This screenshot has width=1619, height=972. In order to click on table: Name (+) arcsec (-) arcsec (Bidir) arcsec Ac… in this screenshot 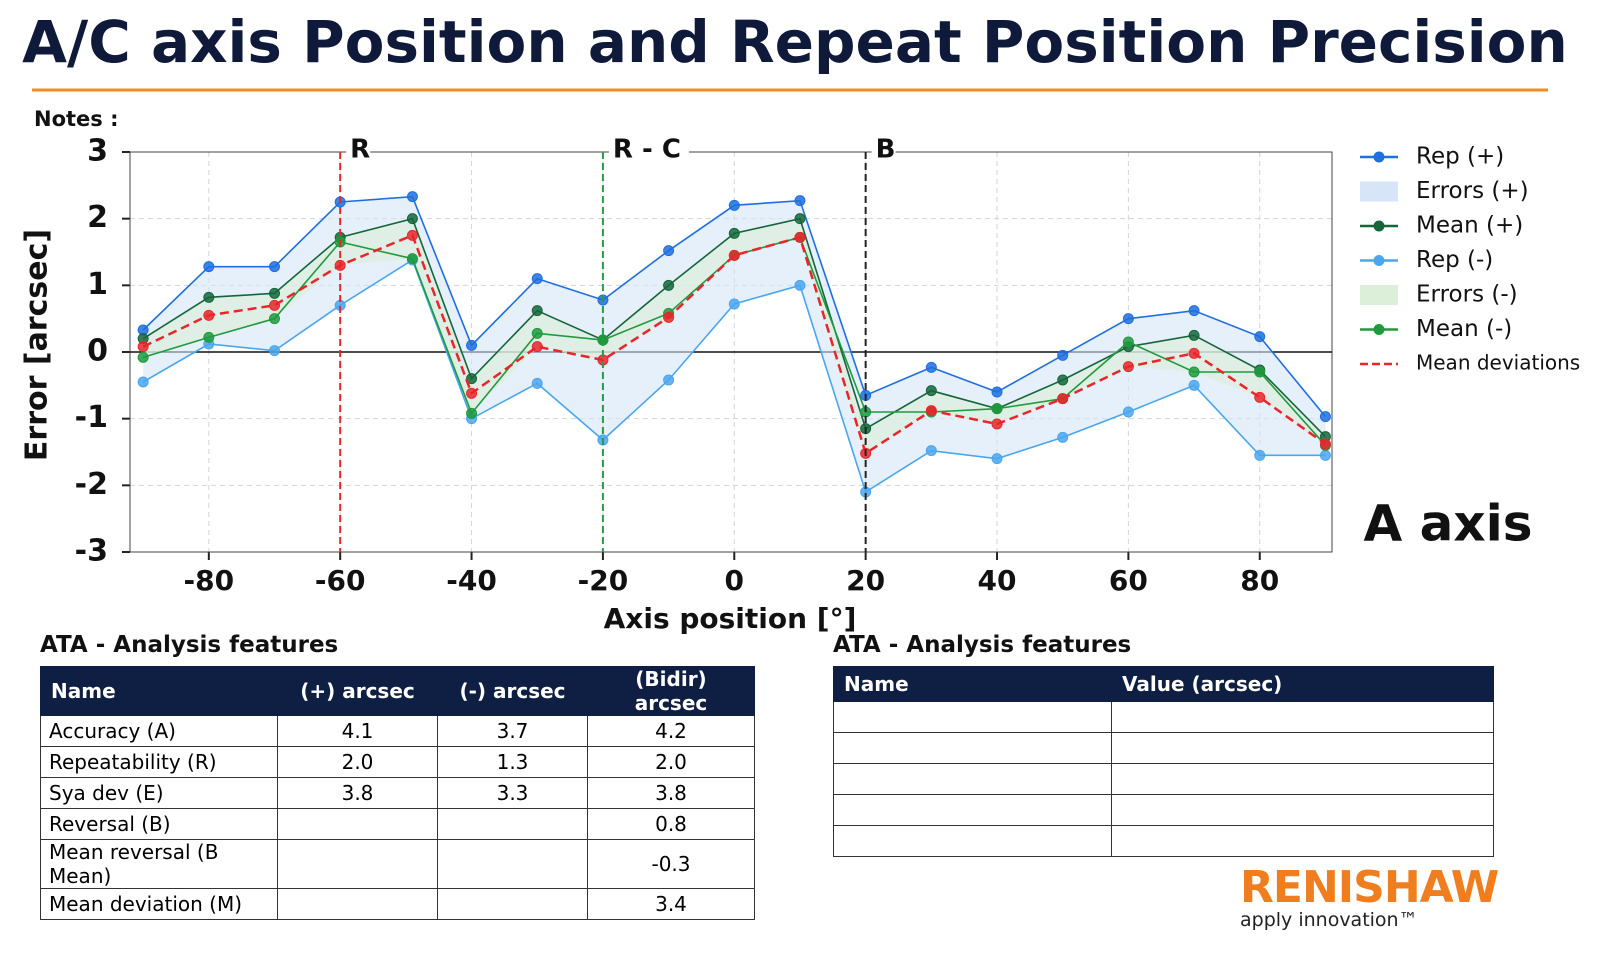, I will do `click(397, 793)`.